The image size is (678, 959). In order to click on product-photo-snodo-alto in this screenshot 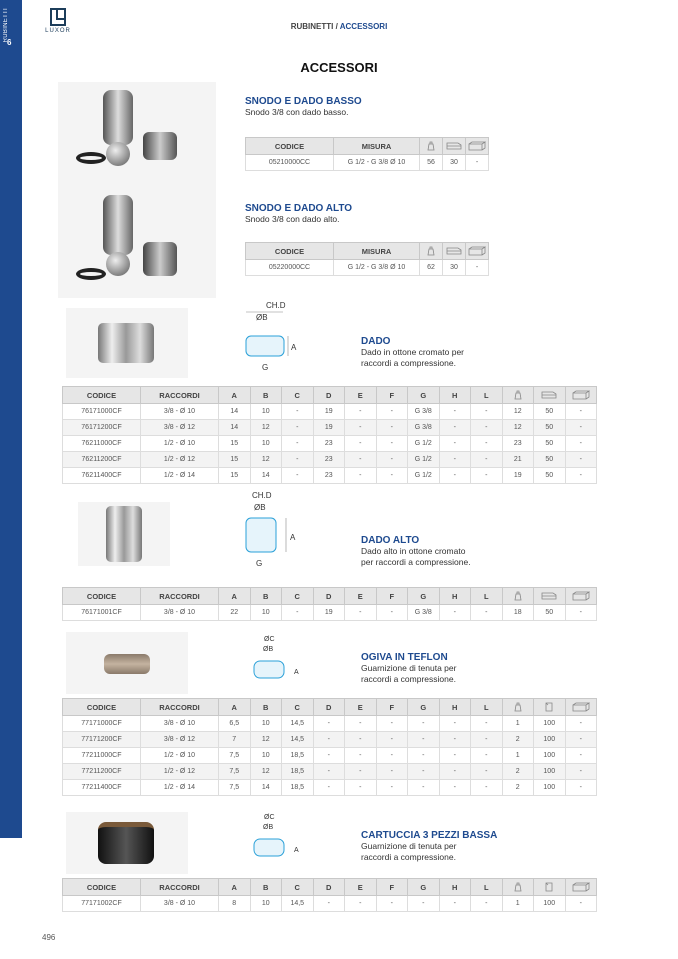, I will do `click(137, 244)`.